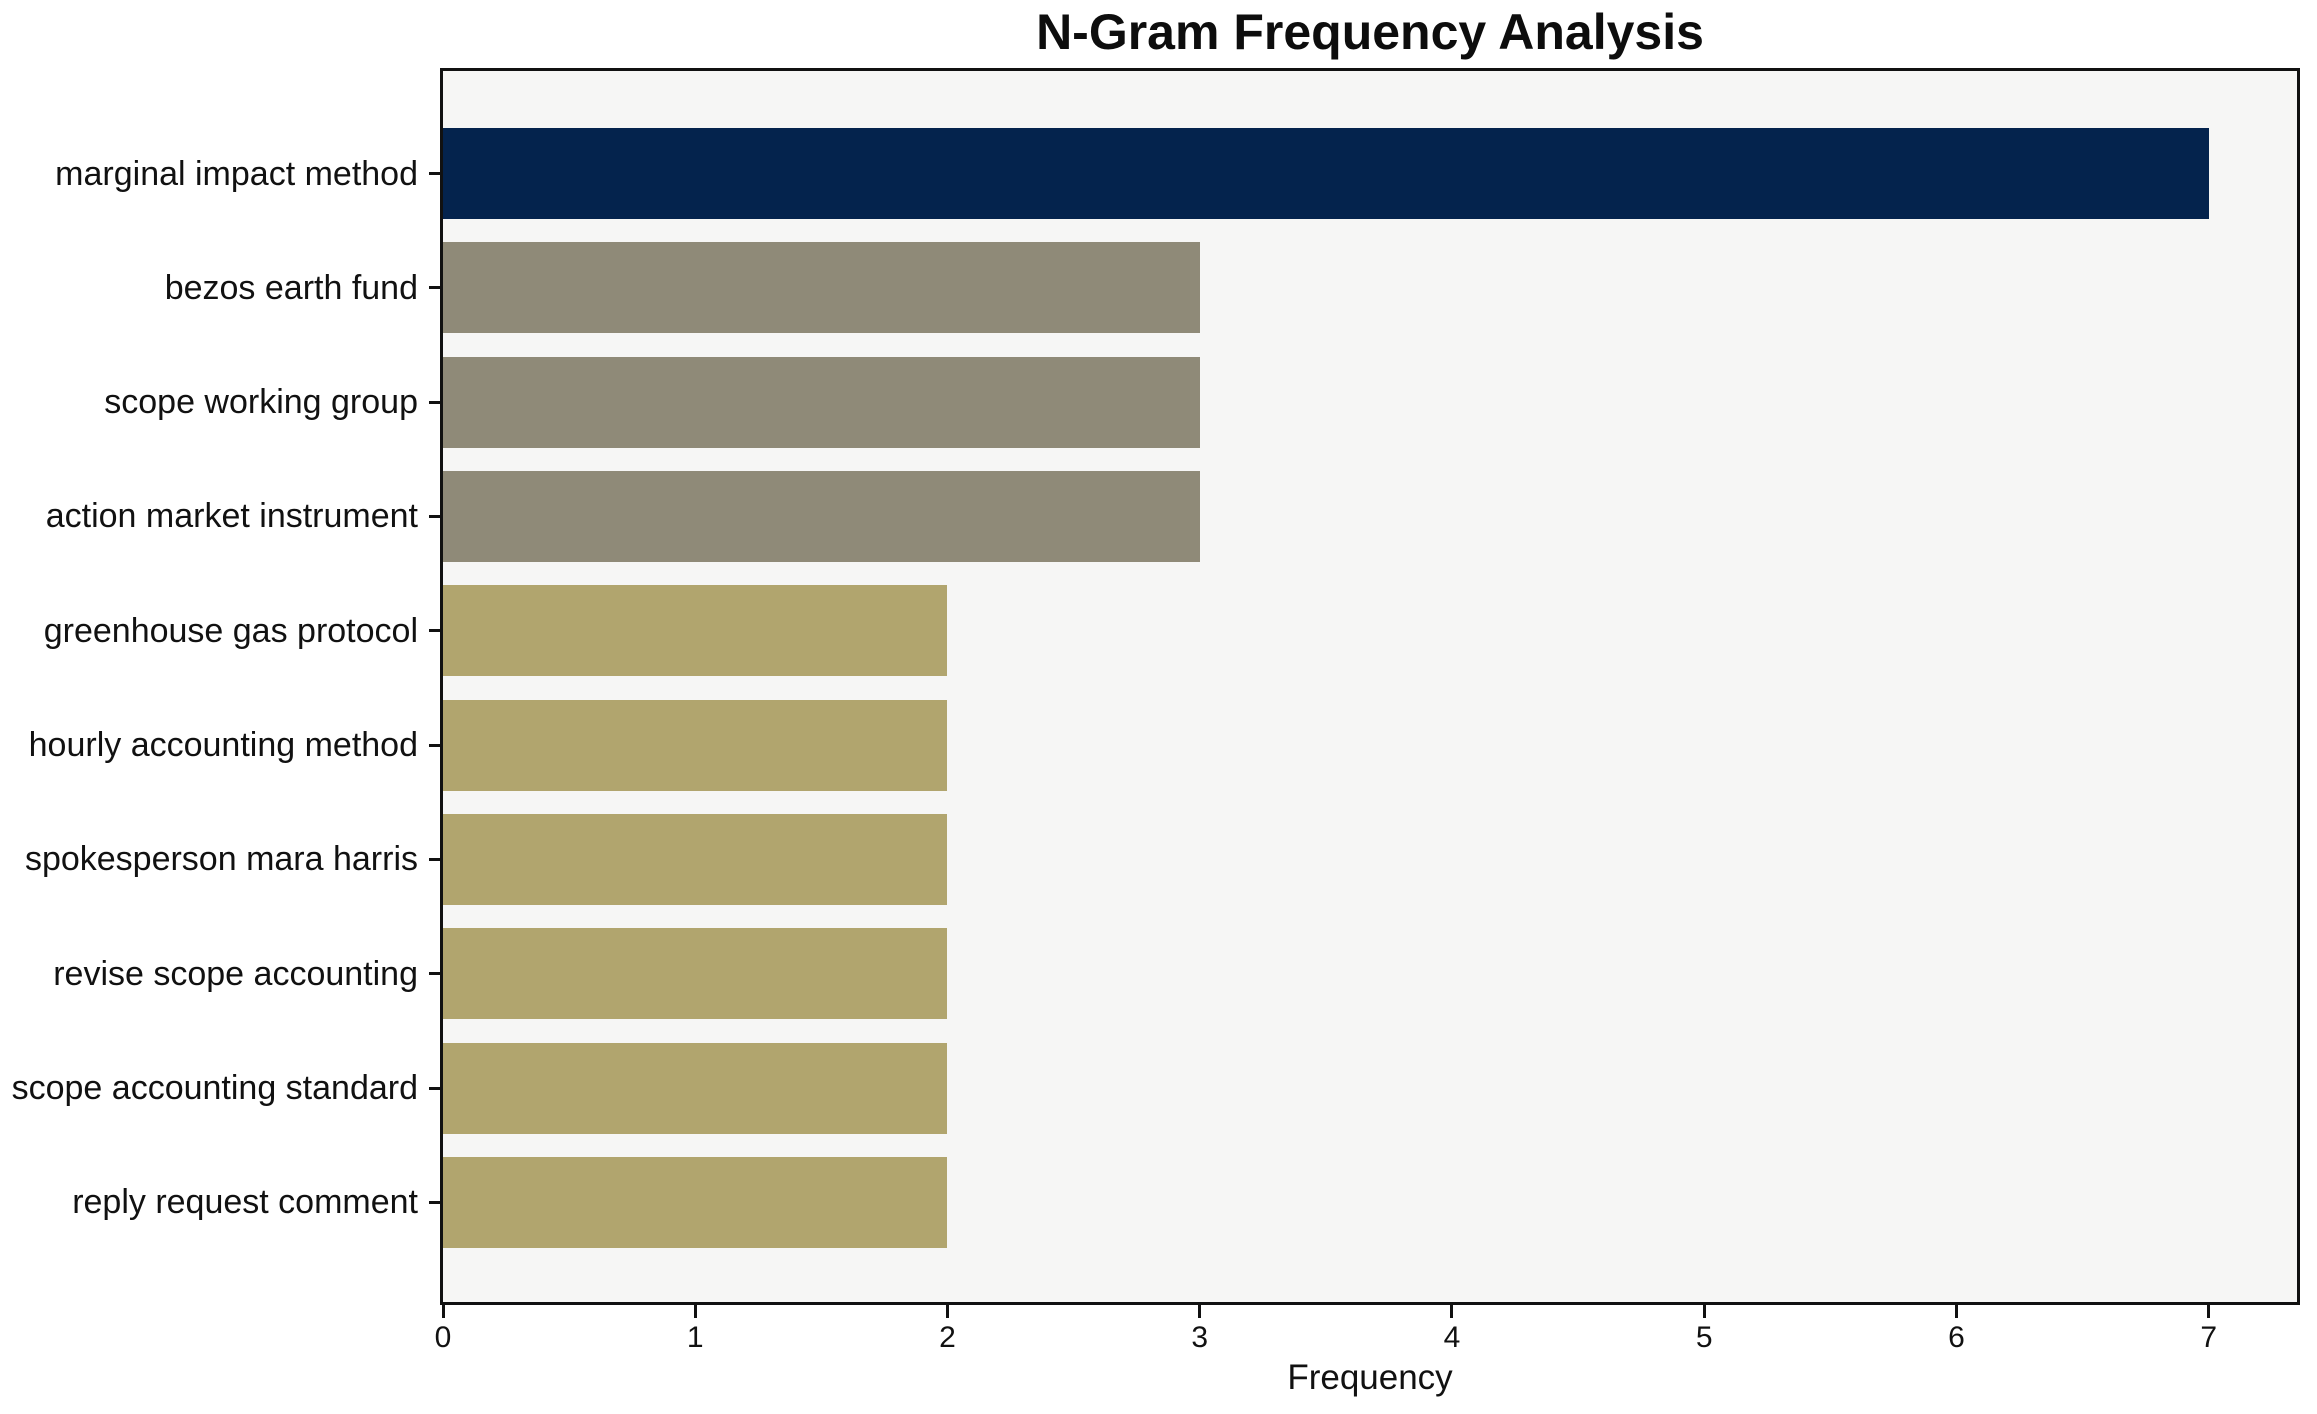 The height and width of the screenshot is (1414, 2317). I want to click on y-tick-label-revise-scope-accounting: revise scope accounting, so click(235, 973).